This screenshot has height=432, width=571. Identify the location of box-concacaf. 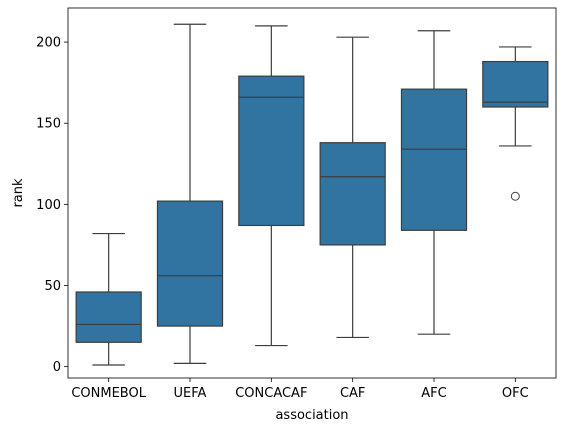
(271, 186).